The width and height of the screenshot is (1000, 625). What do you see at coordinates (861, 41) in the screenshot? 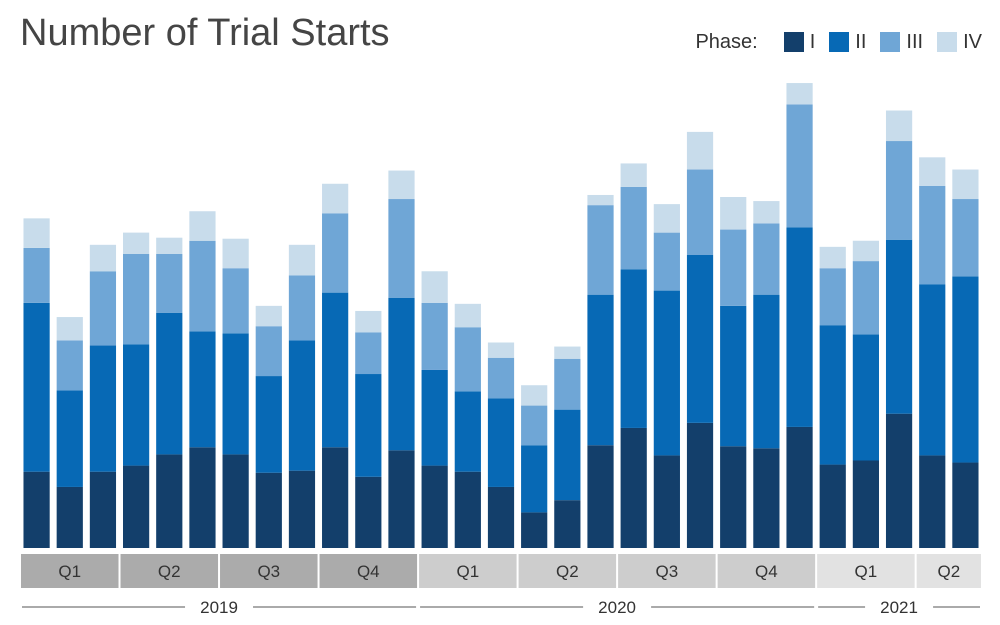
I see `legend-label-phase-2: II` at bounding box center [861, 41].